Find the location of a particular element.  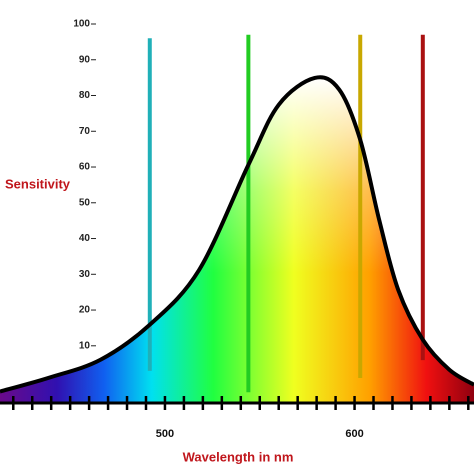

y-tick-label: 50 is located at coordinates (85, 202).